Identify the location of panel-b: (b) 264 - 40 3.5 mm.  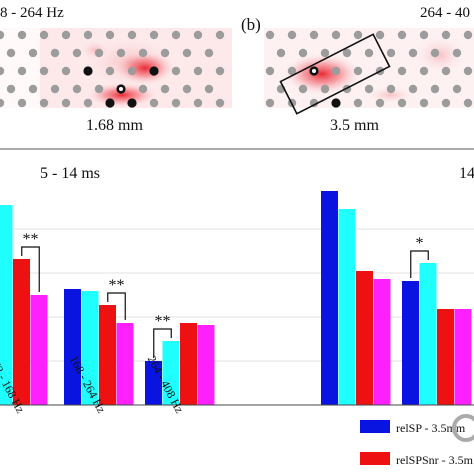
(357, 69).